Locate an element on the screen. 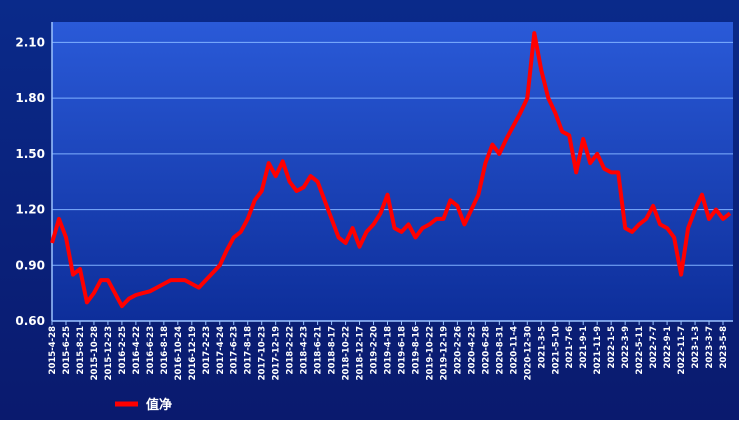 The width and height of the screenshot is (739, 424). x-tick-label: 2022-7-7 is located at coordinates (654, 347).